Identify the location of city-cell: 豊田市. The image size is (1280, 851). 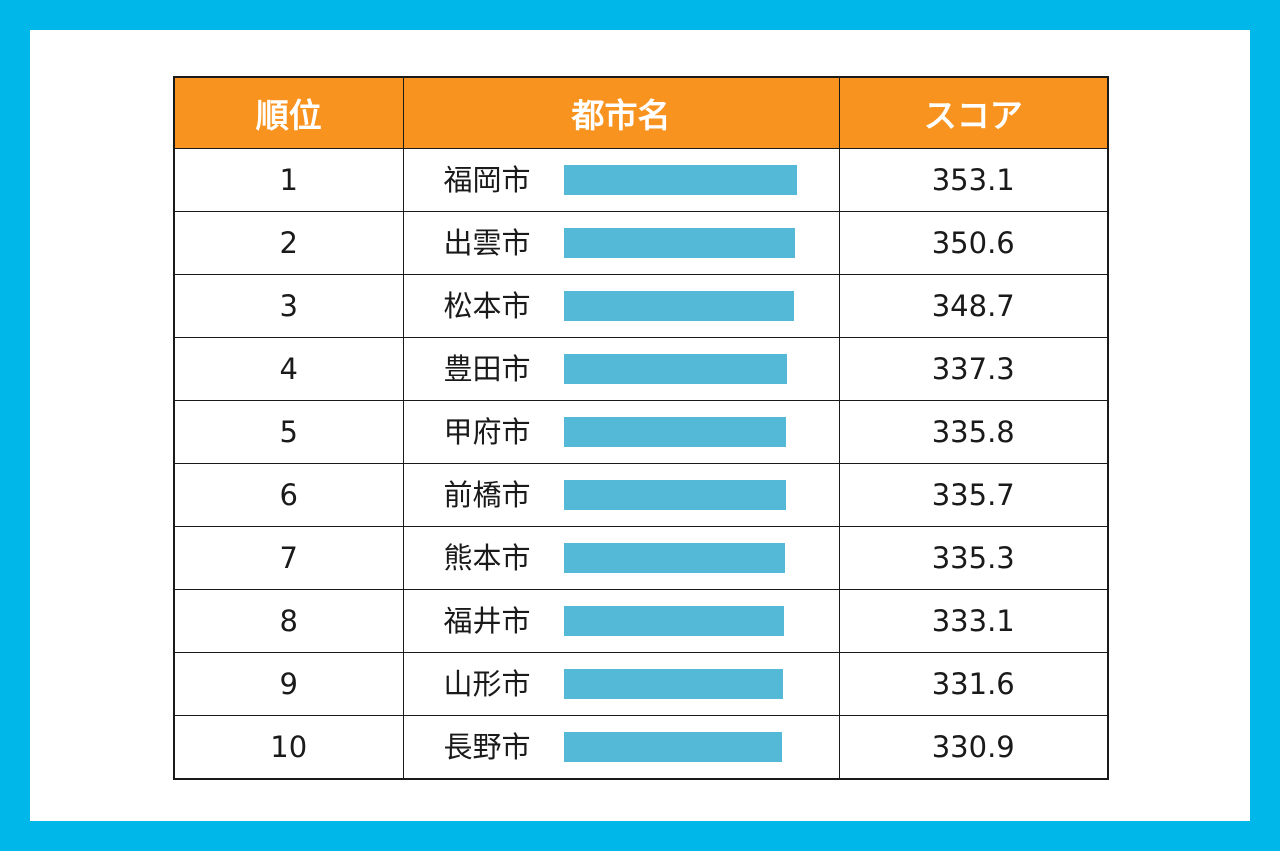
(621, 369).